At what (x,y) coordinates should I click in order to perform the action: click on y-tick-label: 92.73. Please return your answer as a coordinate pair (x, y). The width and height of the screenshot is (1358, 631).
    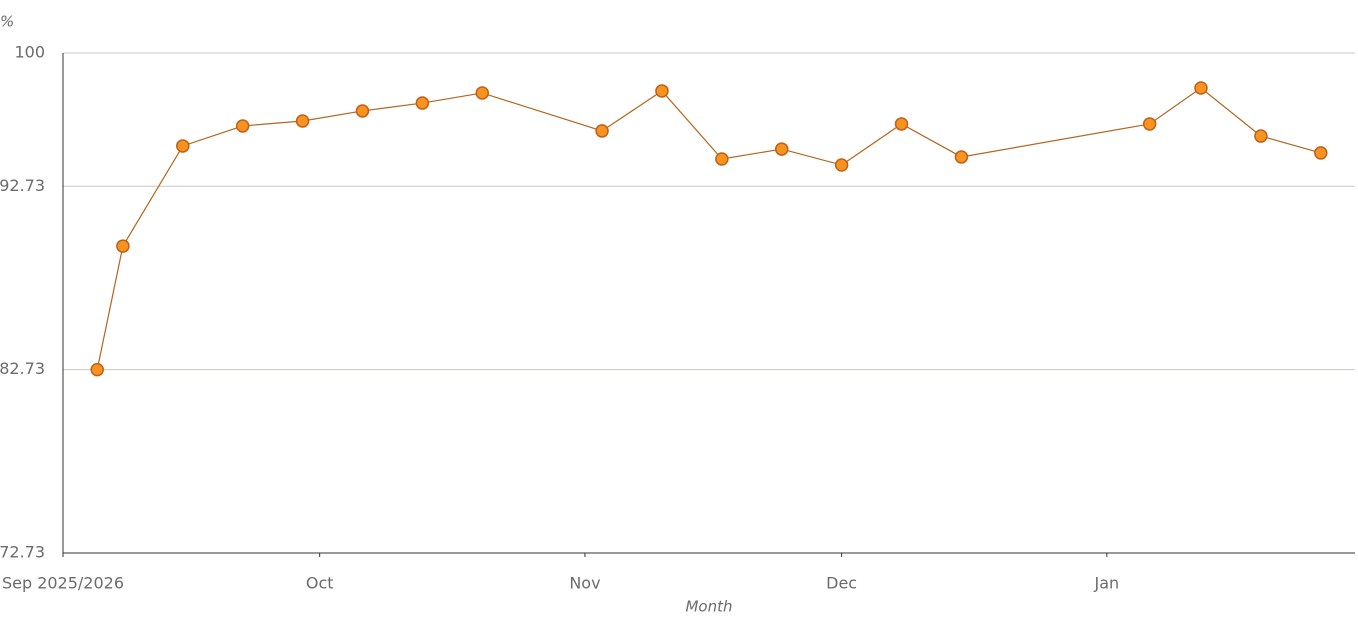
    Looking at the image, I should click on (22, 185).